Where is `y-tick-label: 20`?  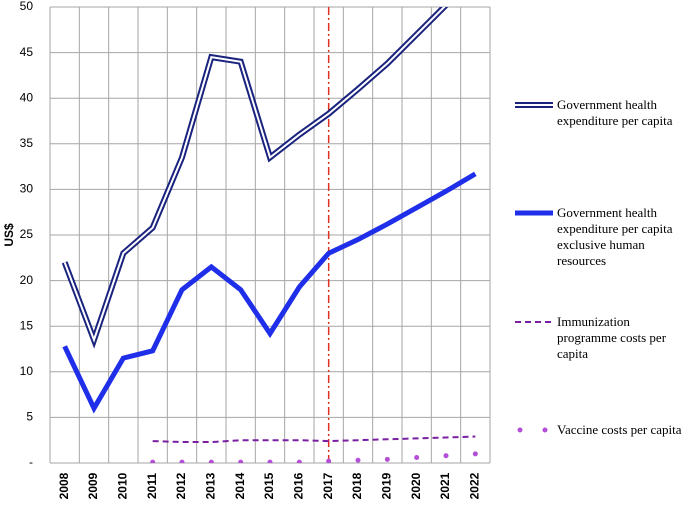
y-tick-label: 20 is located at coordinates (27, 280).